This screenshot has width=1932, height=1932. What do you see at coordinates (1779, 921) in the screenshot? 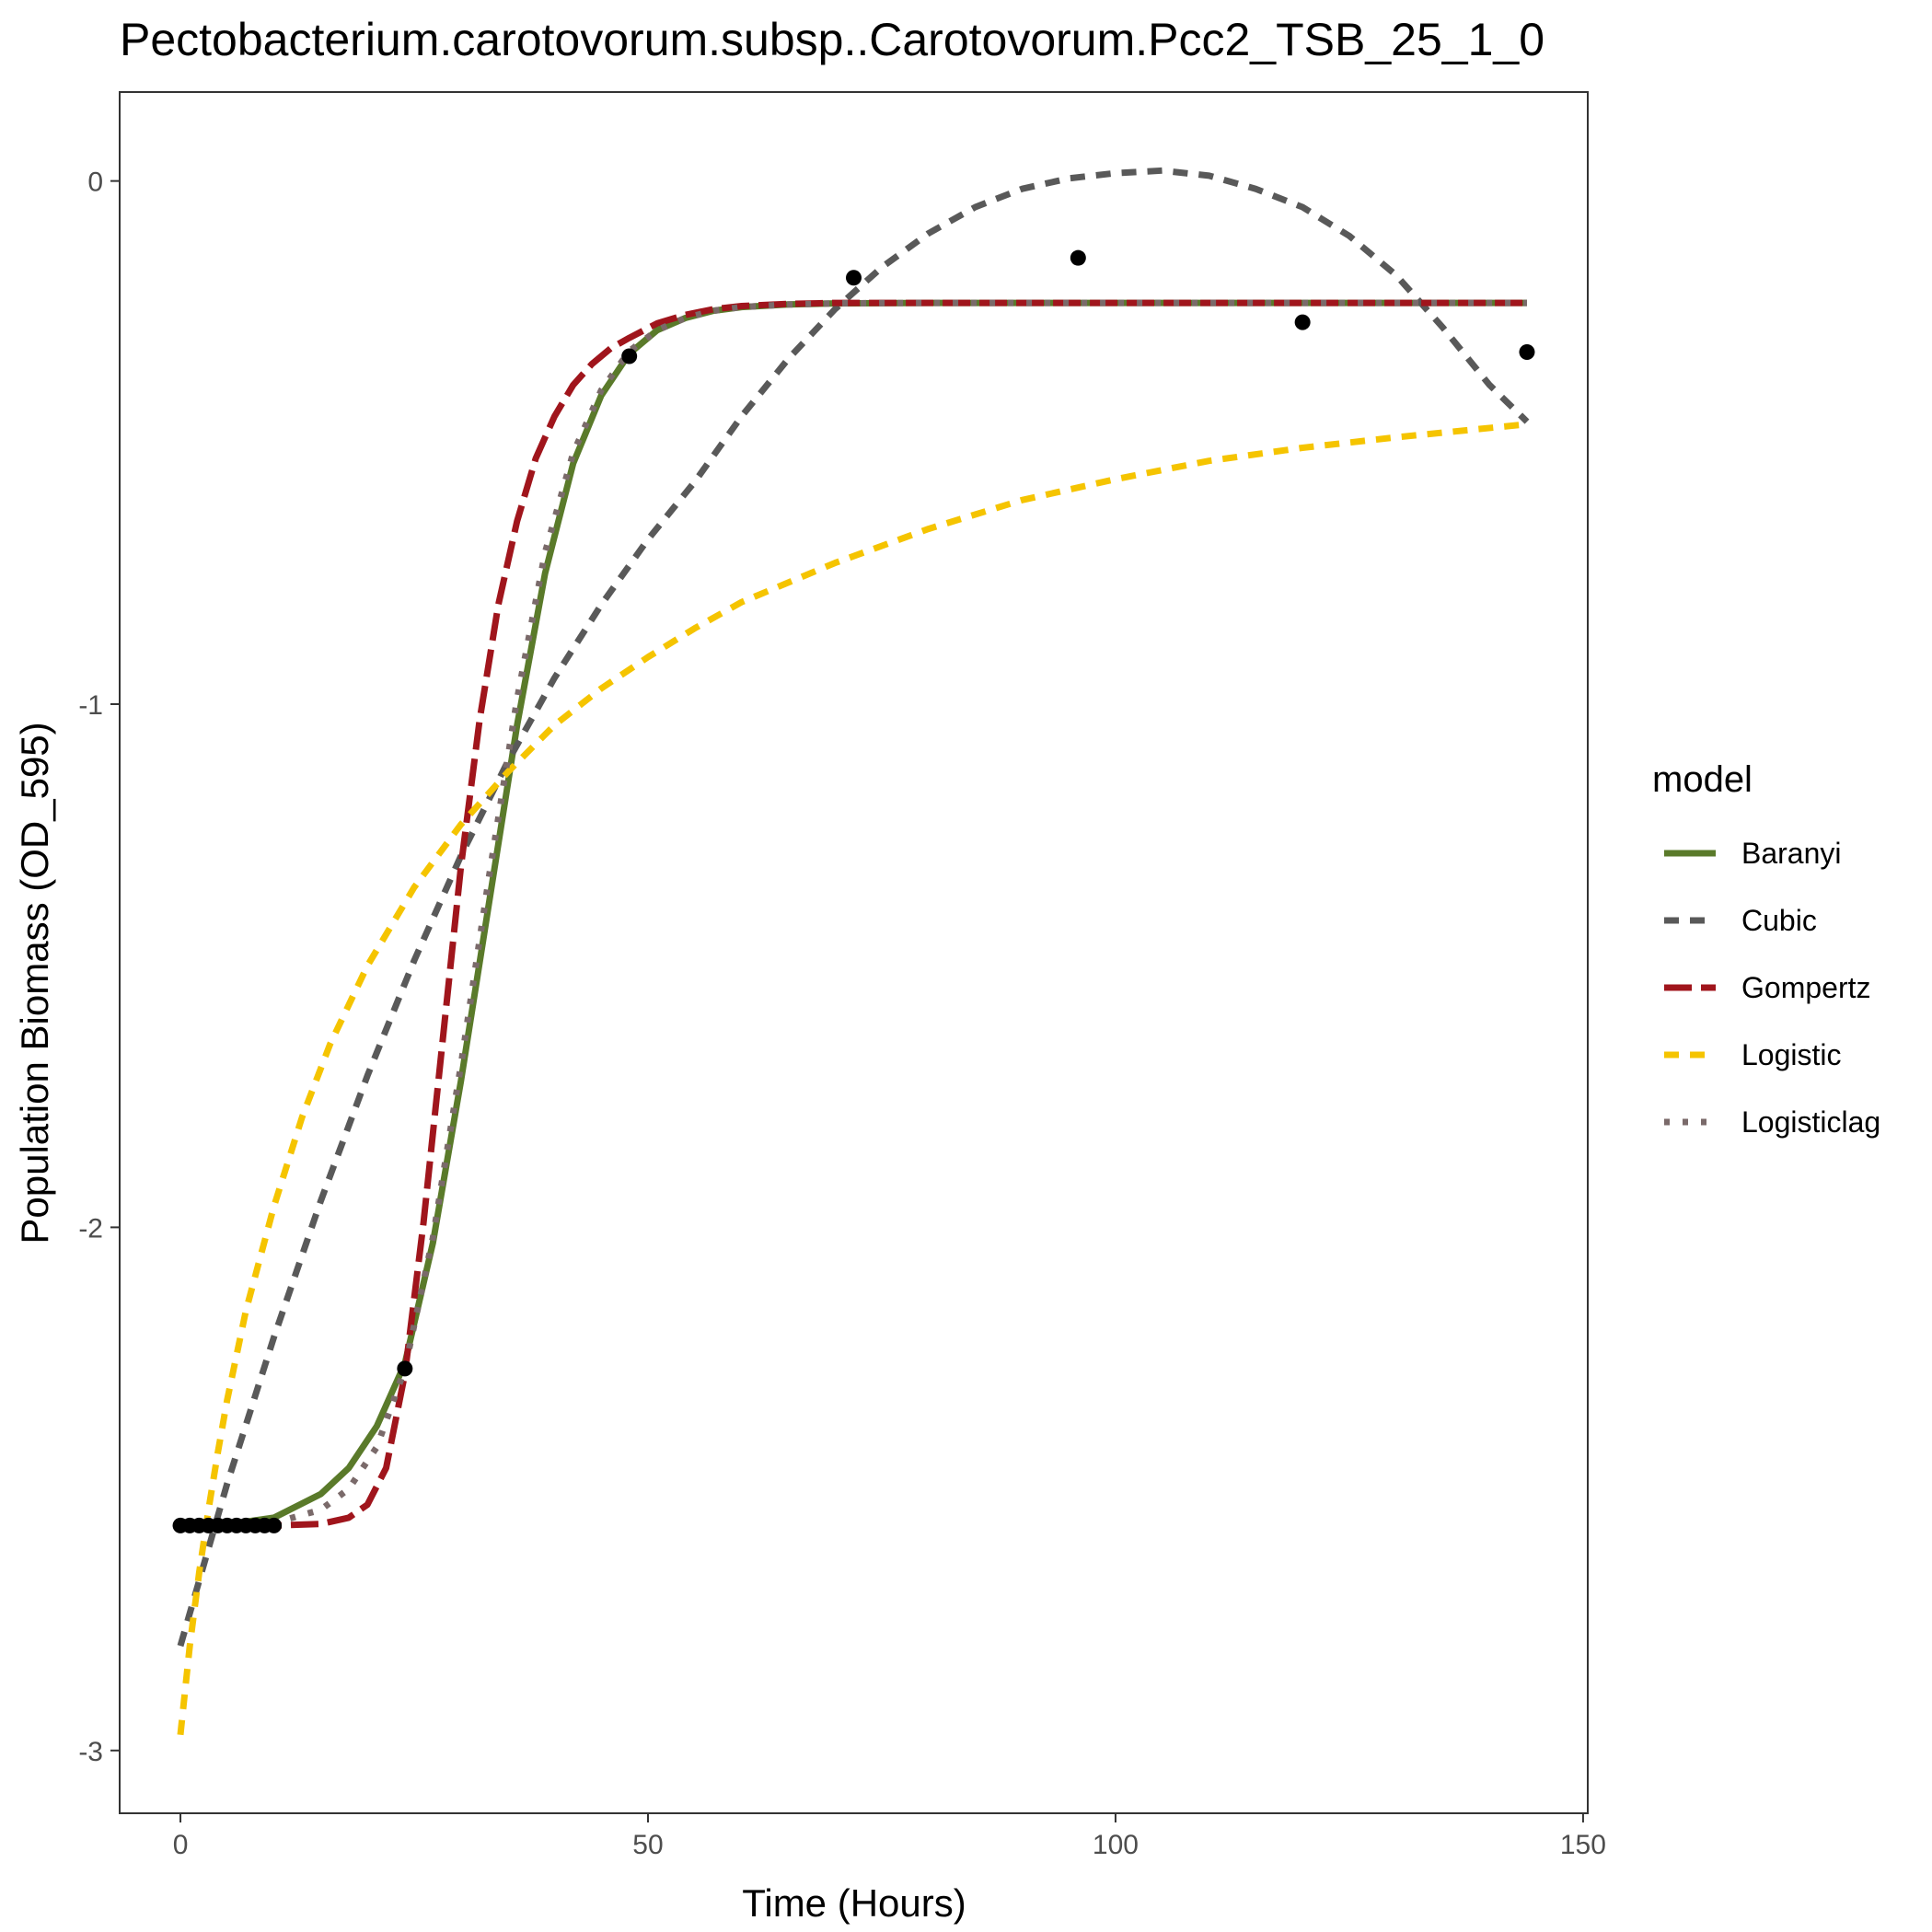
I see `legend-label-cubic: Cubic` at bounding box center [1779, 921].